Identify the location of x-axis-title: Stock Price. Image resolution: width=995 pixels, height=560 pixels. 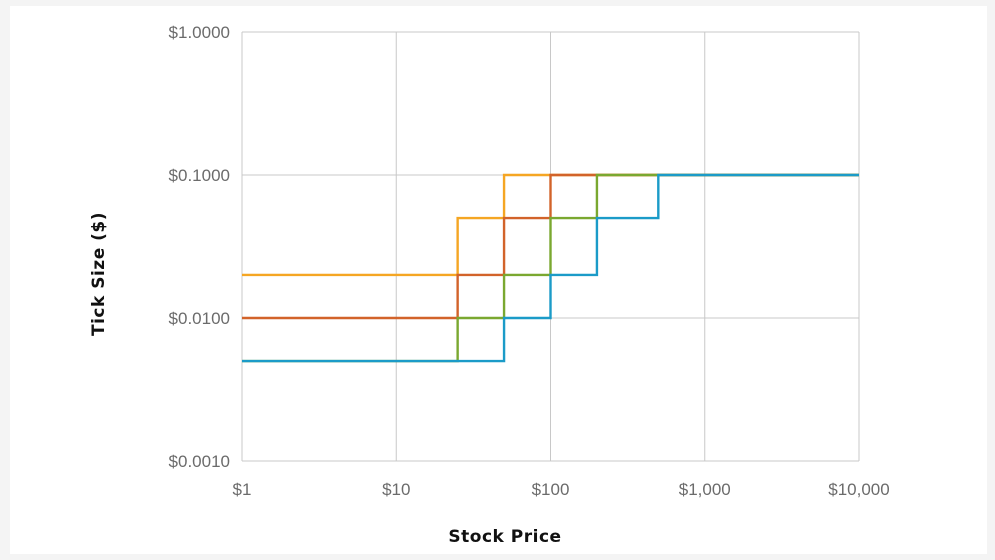
(504, 537).